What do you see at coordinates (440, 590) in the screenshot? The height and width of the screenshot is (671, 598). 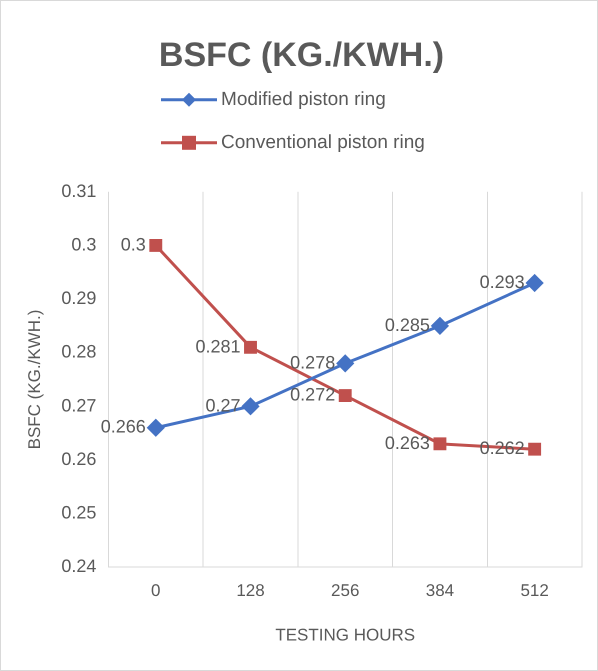 I see `x-tick-label: 384` at bounding box center [440, 590].